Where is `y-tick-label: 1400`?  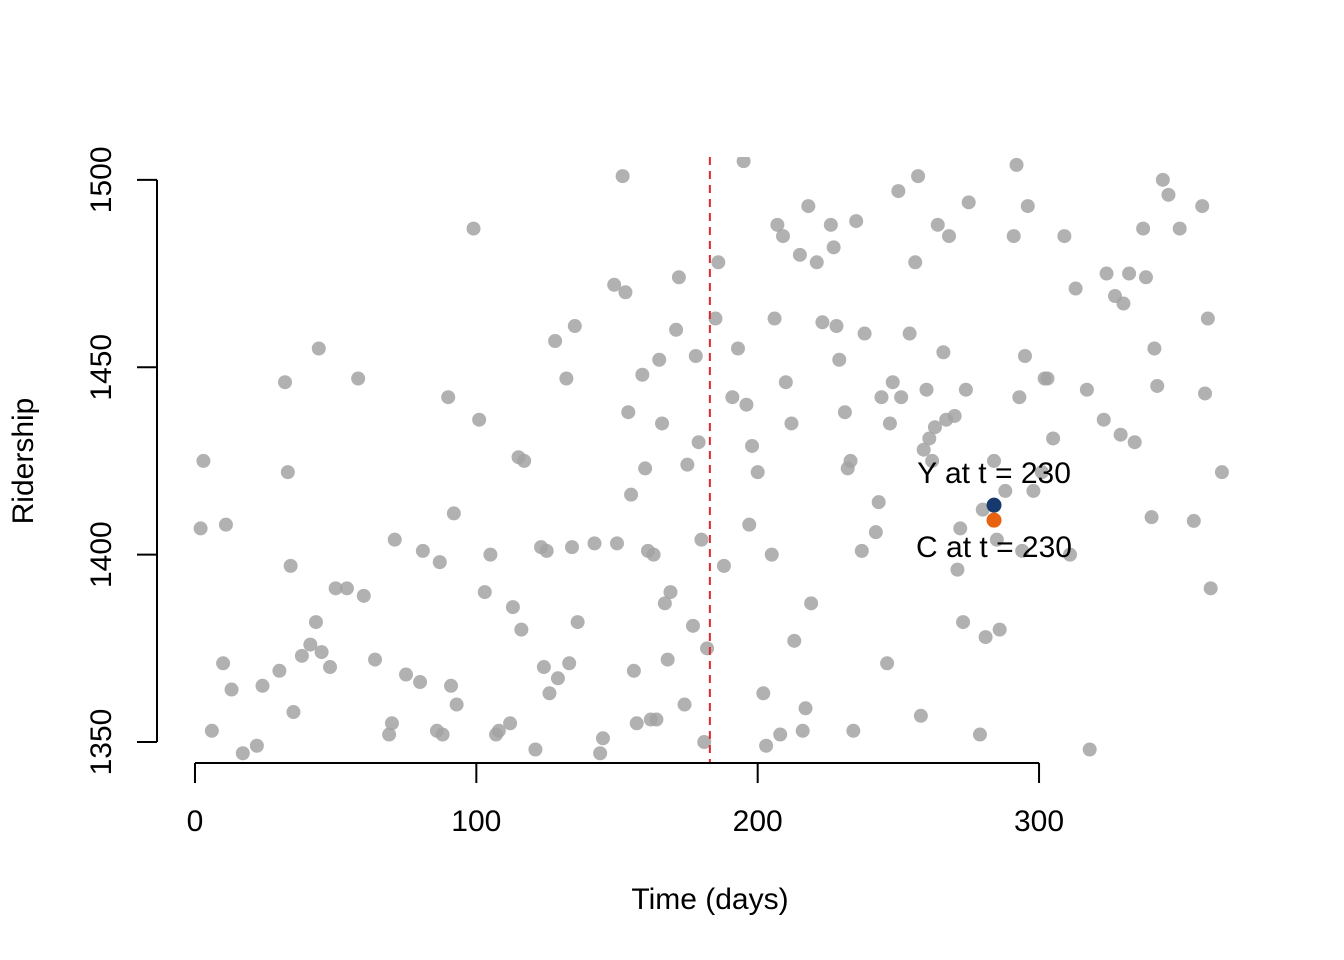
y-tick-label: 1400 is located at coordinates (101, 554).